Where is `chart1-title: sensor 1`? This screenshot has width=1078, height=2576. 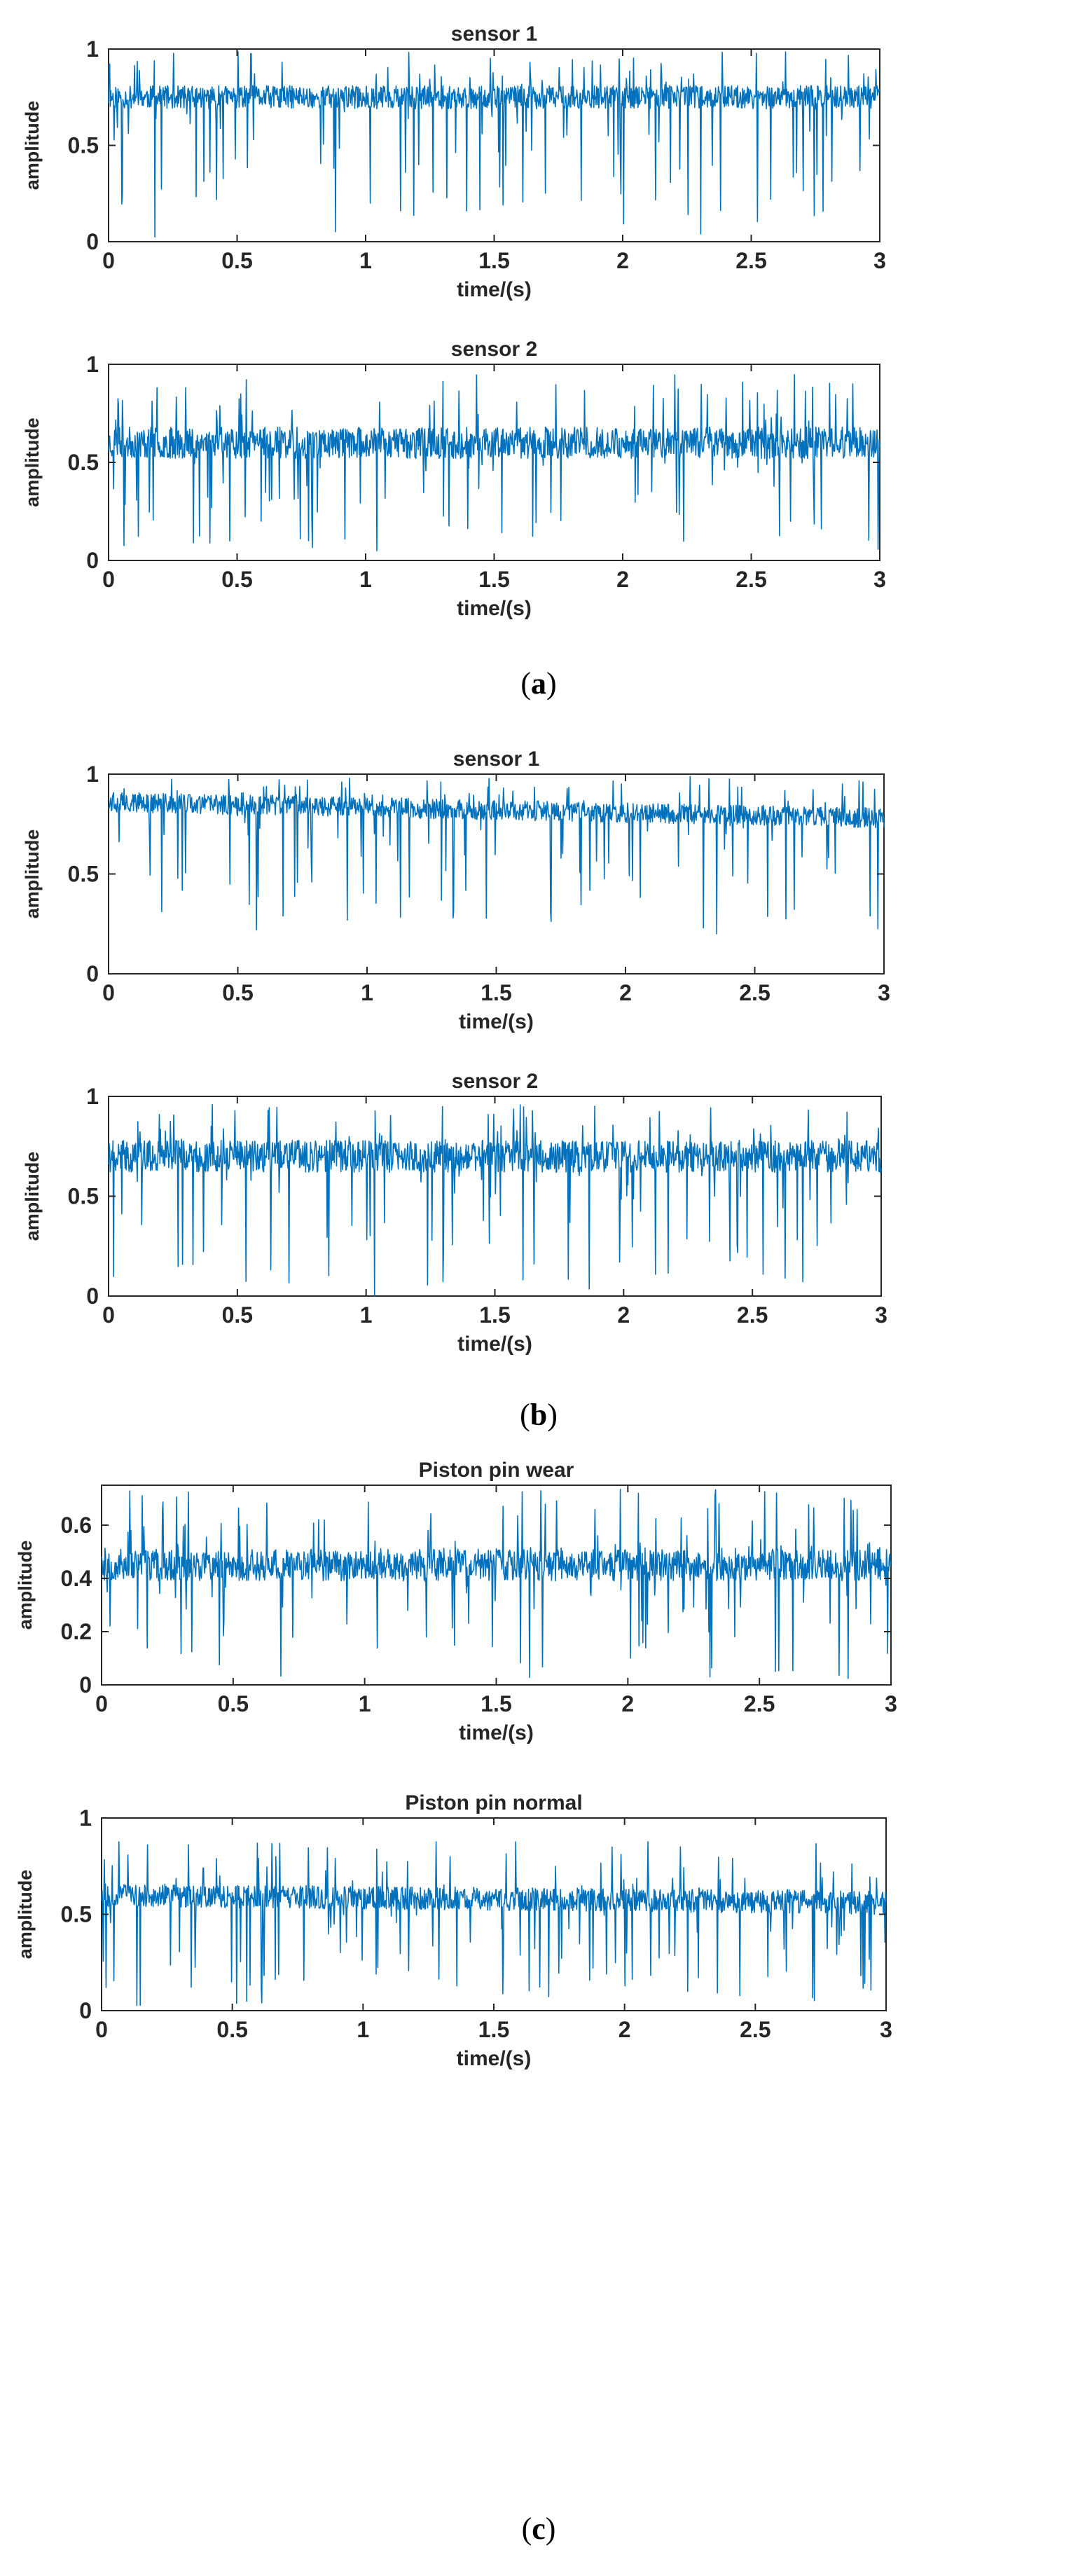 chart1-title: sensor 1 is located at coordinates (494, 34).